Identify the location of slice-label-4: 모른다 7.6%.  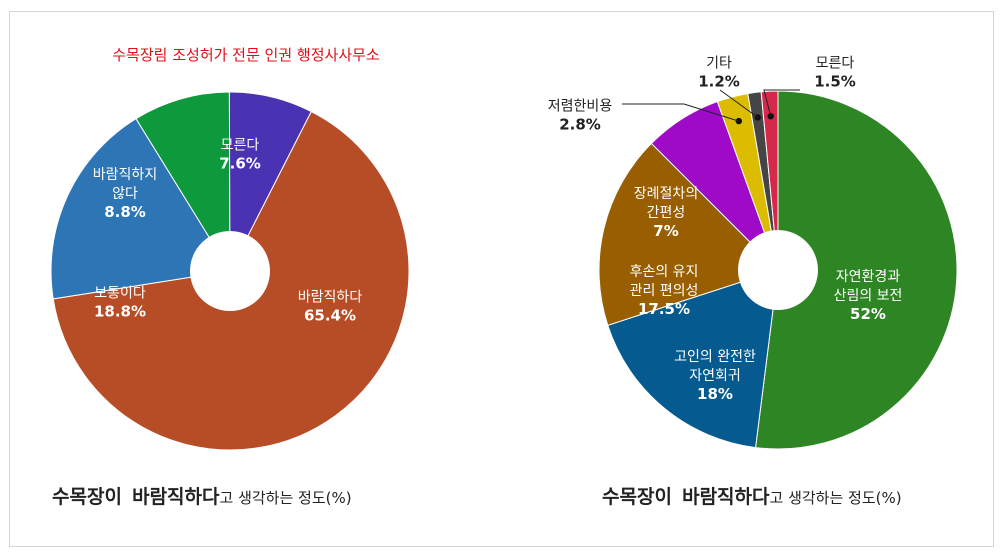
(240, 155).